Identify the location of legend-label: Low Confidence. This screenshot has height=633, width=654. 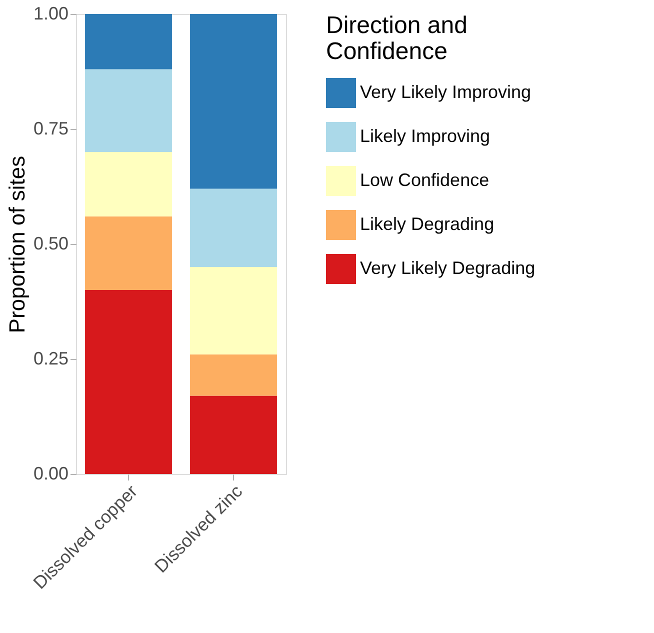
(425, 180).